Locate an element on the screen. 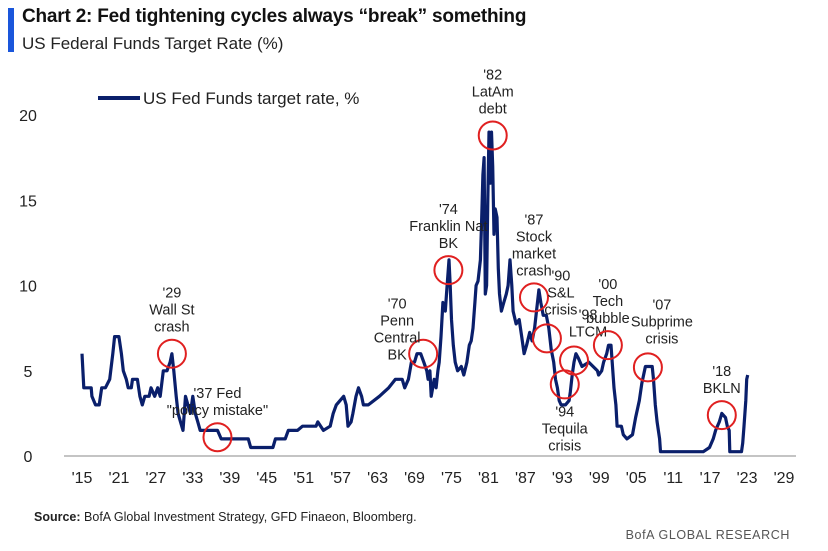  x-tick-label: '75 is located at coordinates (451, 478).